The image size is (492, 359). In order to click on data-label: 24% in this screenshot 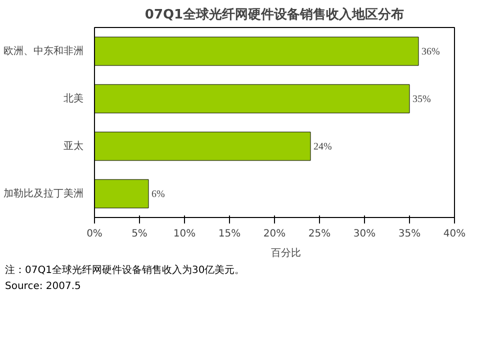, I will do `click(323, 146)`.